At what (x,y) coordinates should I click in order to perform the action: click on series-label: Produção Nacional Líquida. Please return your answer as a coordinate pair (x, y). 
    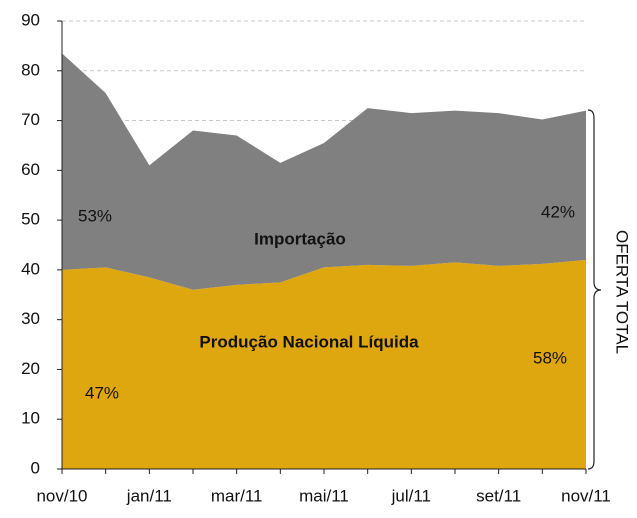
    Looking at the image, I should click on (309, 341).